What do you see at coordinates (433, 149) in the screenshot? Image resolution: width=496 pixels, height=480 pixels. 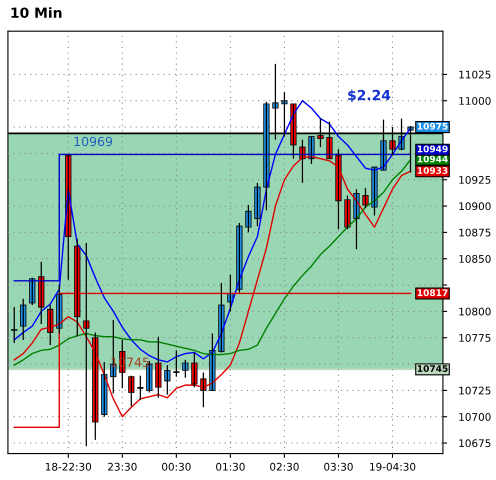 I see `data-label: 10949` at bounding box center [433, 149].